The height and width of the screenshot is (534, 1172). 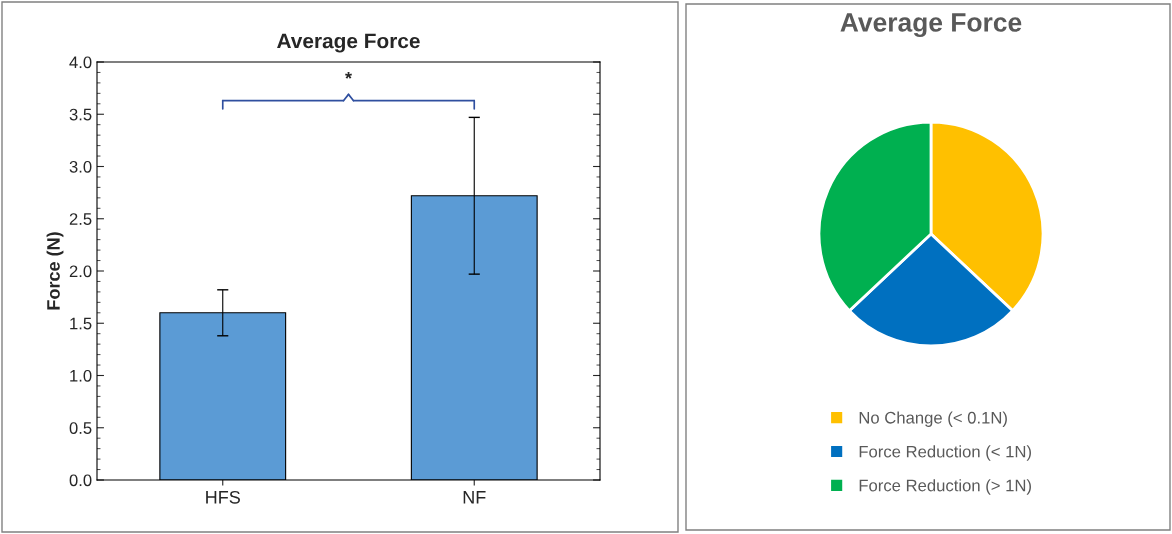 What do you see at coordinates (55, 271) in the screenshot?
I see `y-axis-title: Force (N)` at bounding box center [55, 271].